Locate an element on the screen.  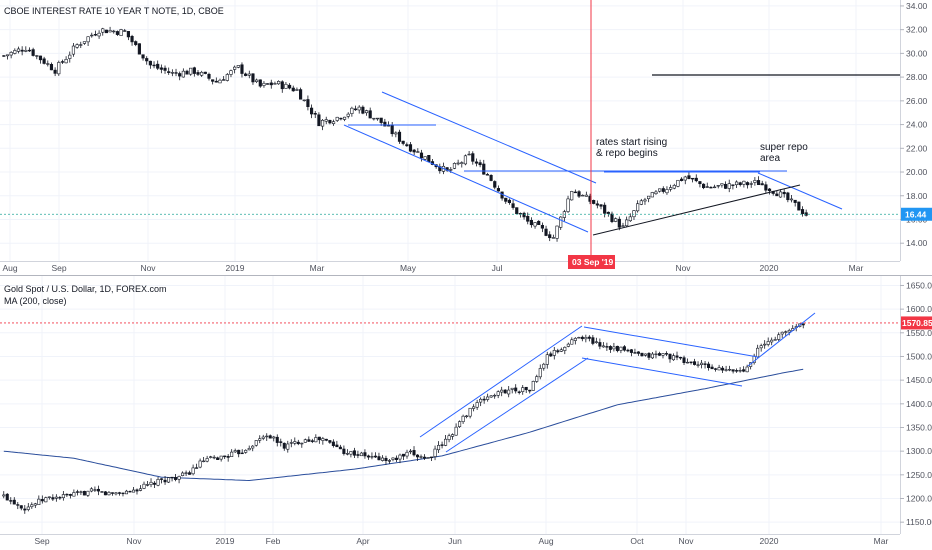
gold-drawings is located at coordinates (617, 382).